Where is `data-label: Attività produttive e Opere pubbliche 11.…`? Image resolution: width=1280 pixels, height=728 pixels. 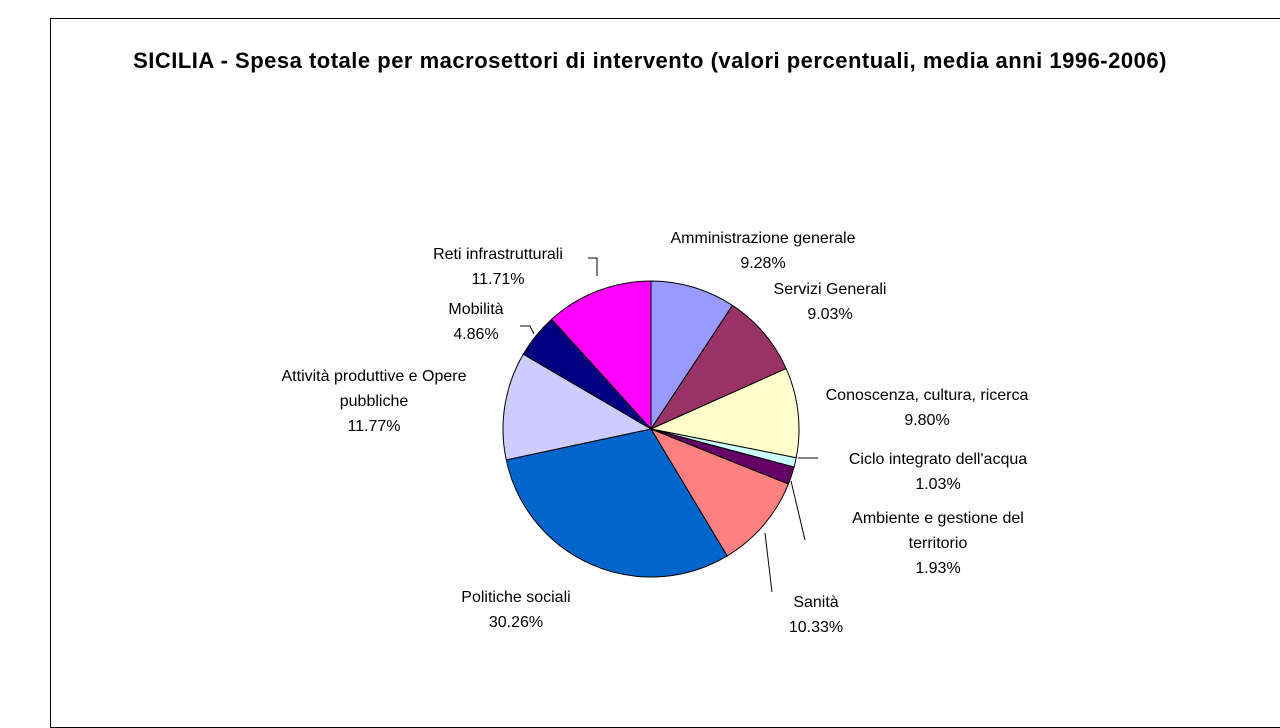 data-label: Attività produttive e Opere pubbliche 11.… is located at coordinates (374, 401).